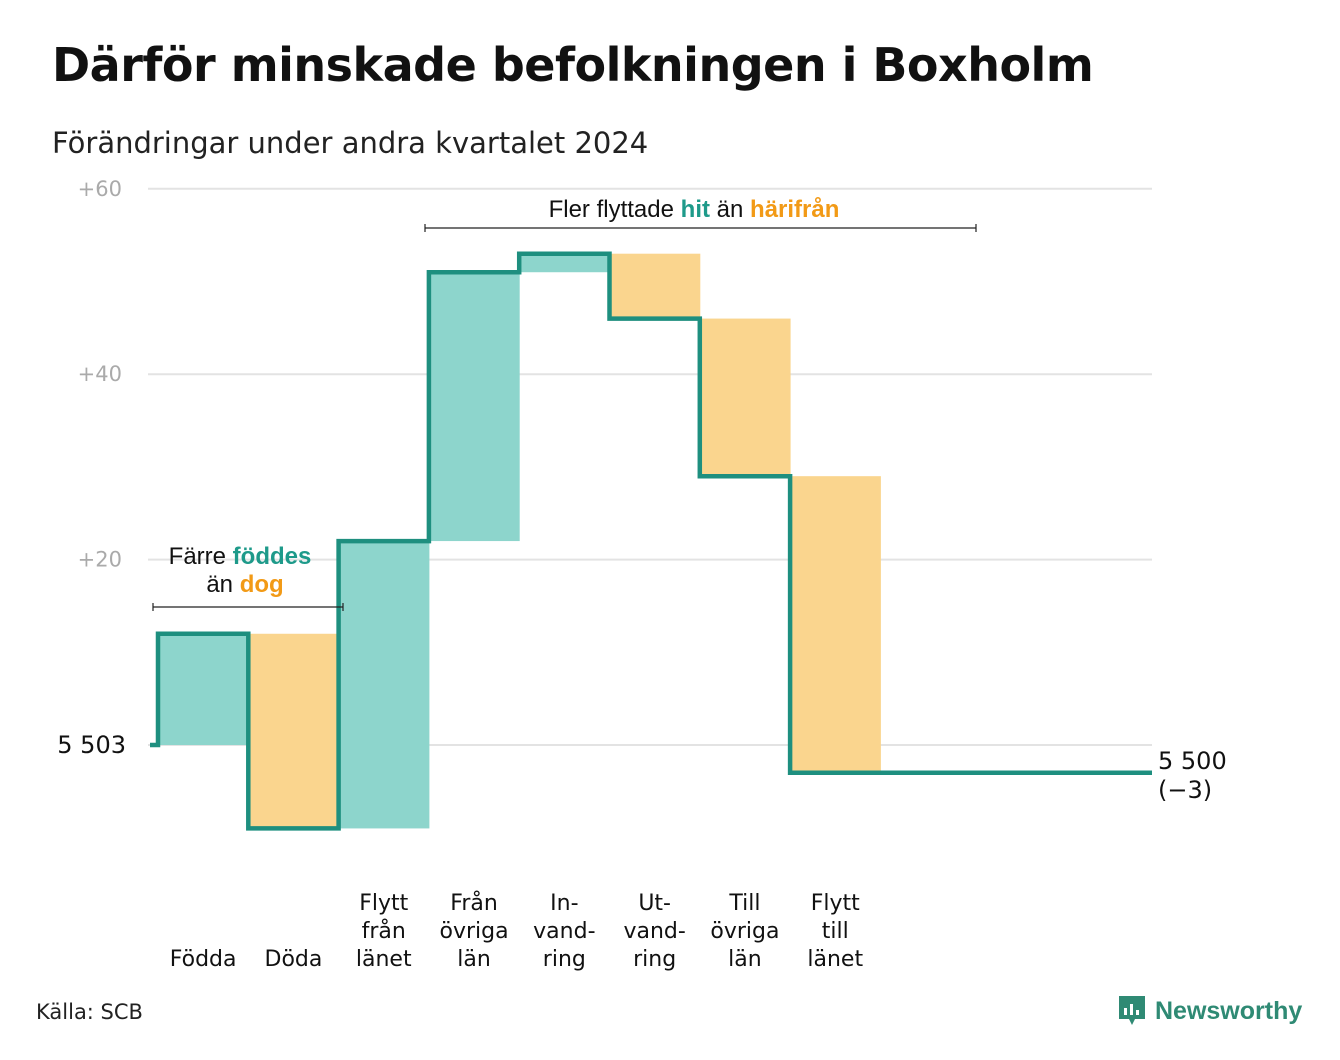  I want to click on category-label: Döda, so click(294, 959).